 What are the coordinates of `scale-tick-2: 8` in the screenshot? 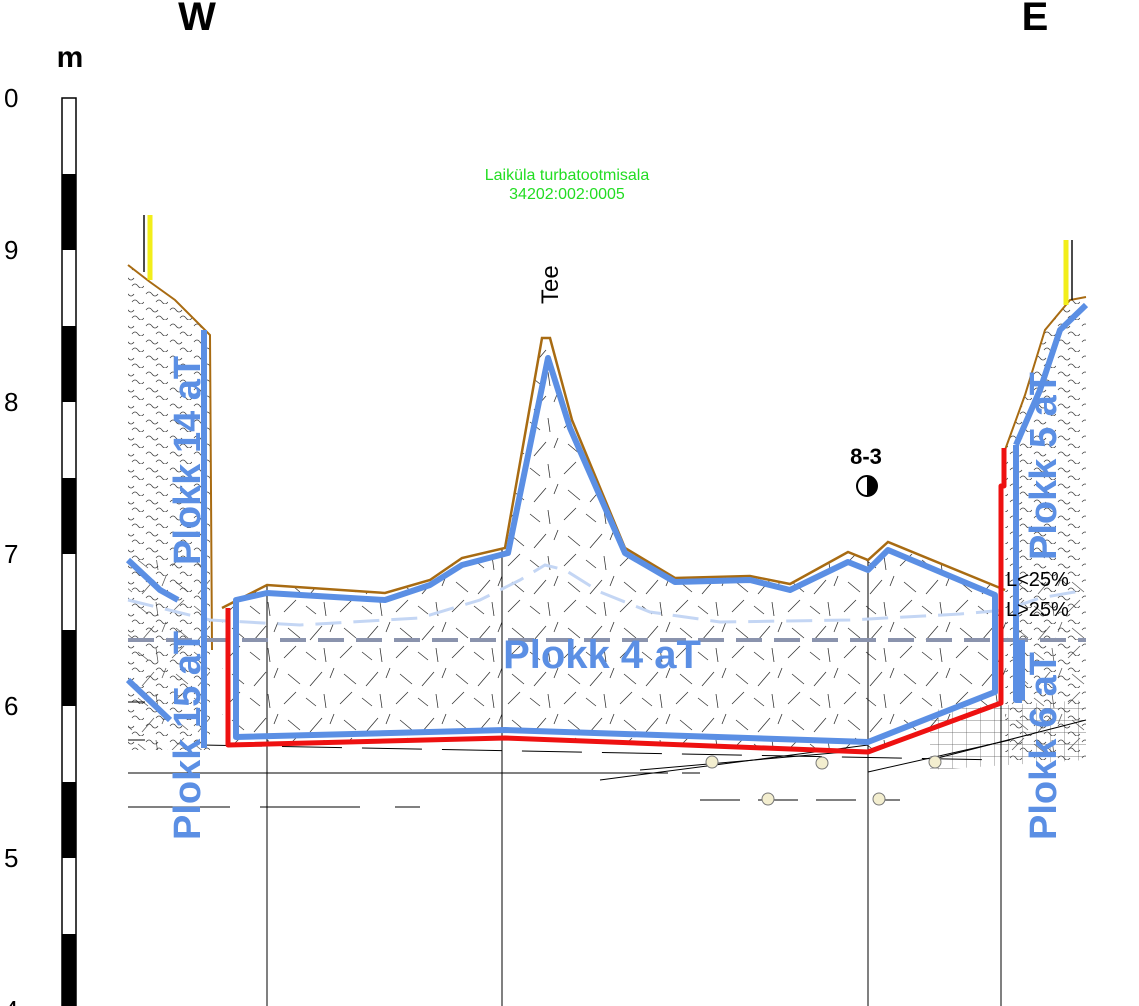 It's located at (11, 402).